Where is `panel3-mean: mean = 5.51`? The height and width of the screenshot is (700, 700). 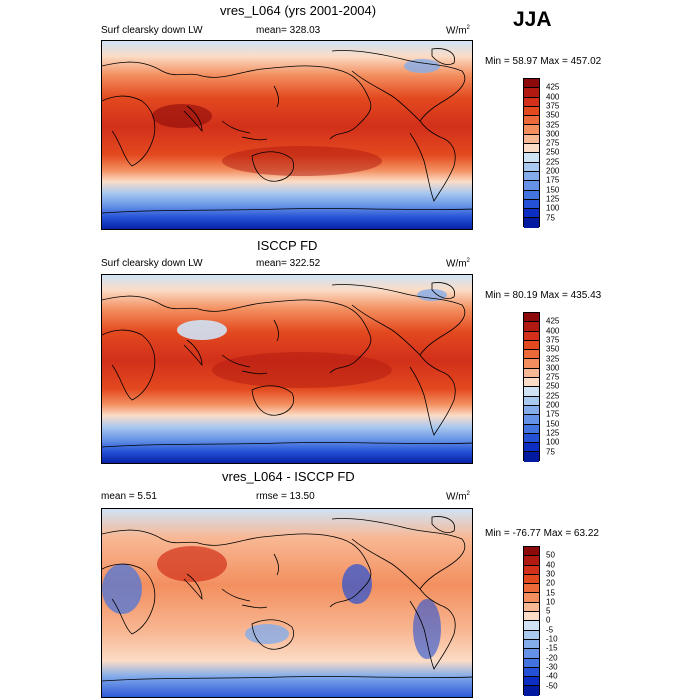
panel3-mean: mean = 5.51 is located at coordinates (129, 496).